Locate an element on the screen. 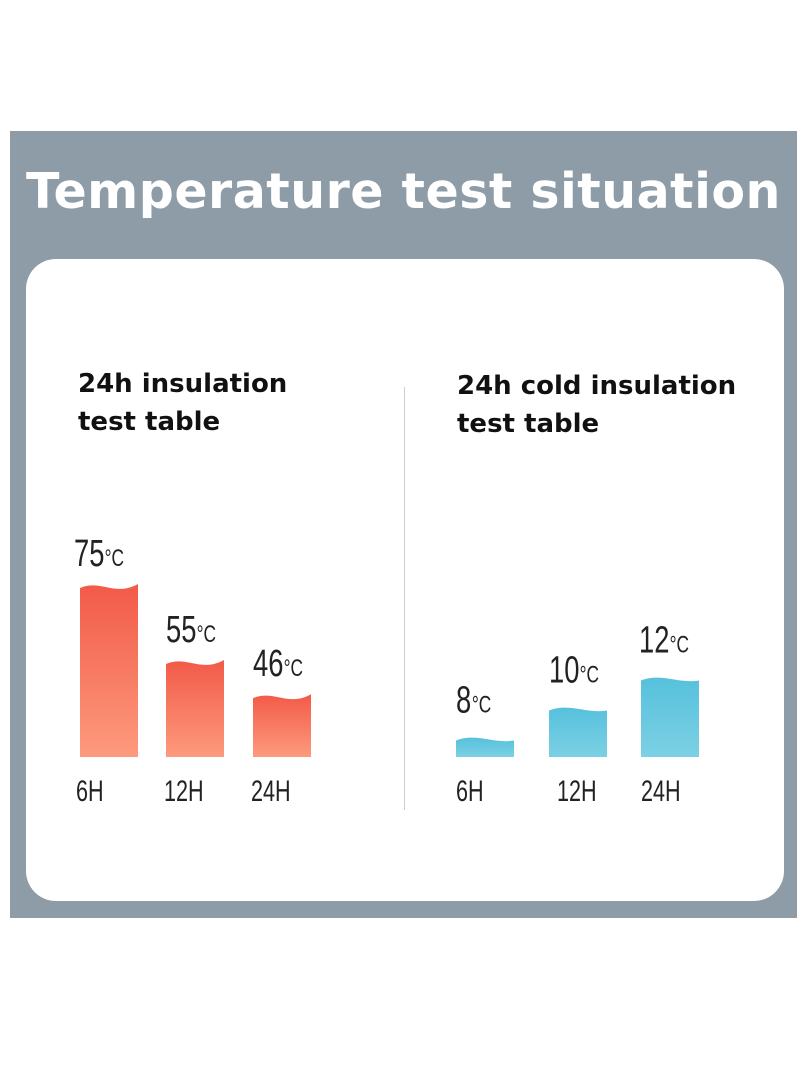  hot-chart-title: 24h insulation test table is located at coordinates (182, 403).